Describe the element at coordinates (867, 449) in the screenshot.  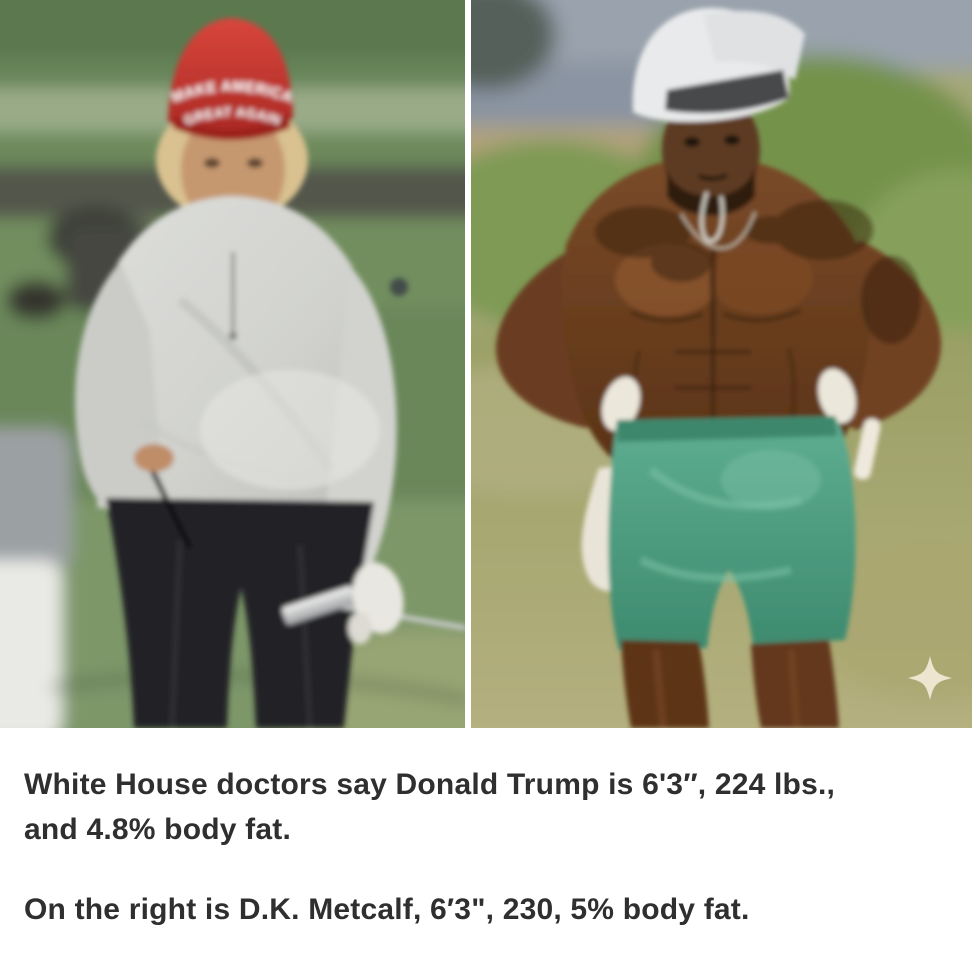
I see `hanging-strap` at that location.